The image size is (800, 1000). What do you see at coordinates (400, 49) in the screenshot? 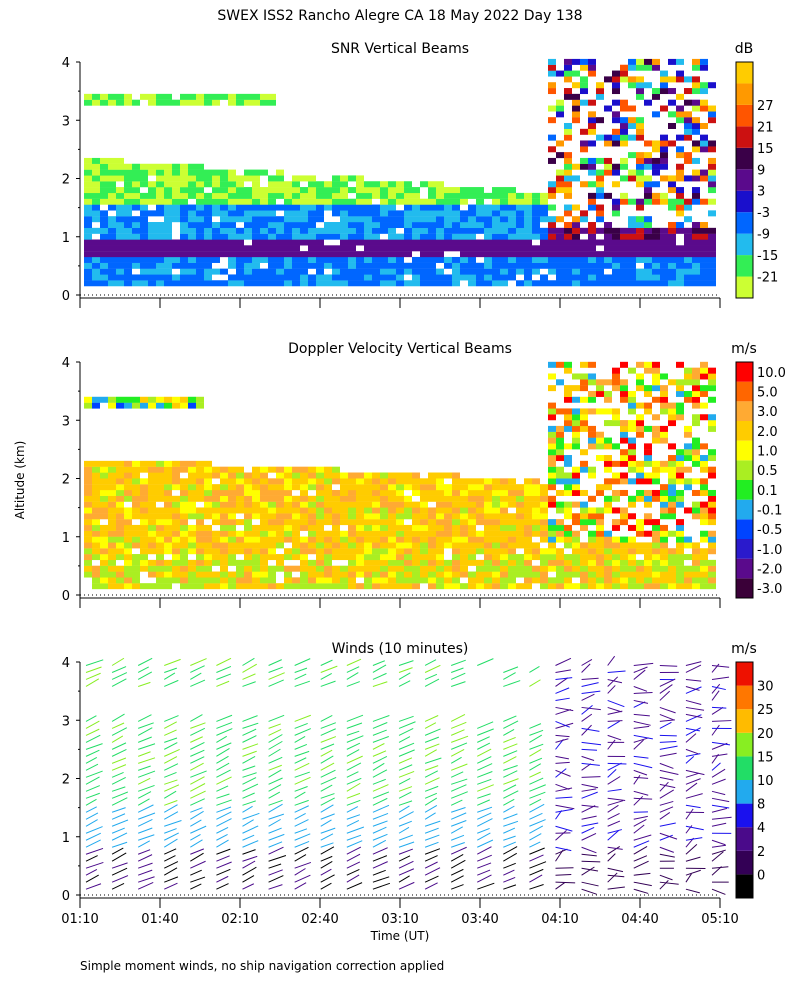
I see `panel-1-title: SNR Vertical Beams` at bounding box center [400, 49].